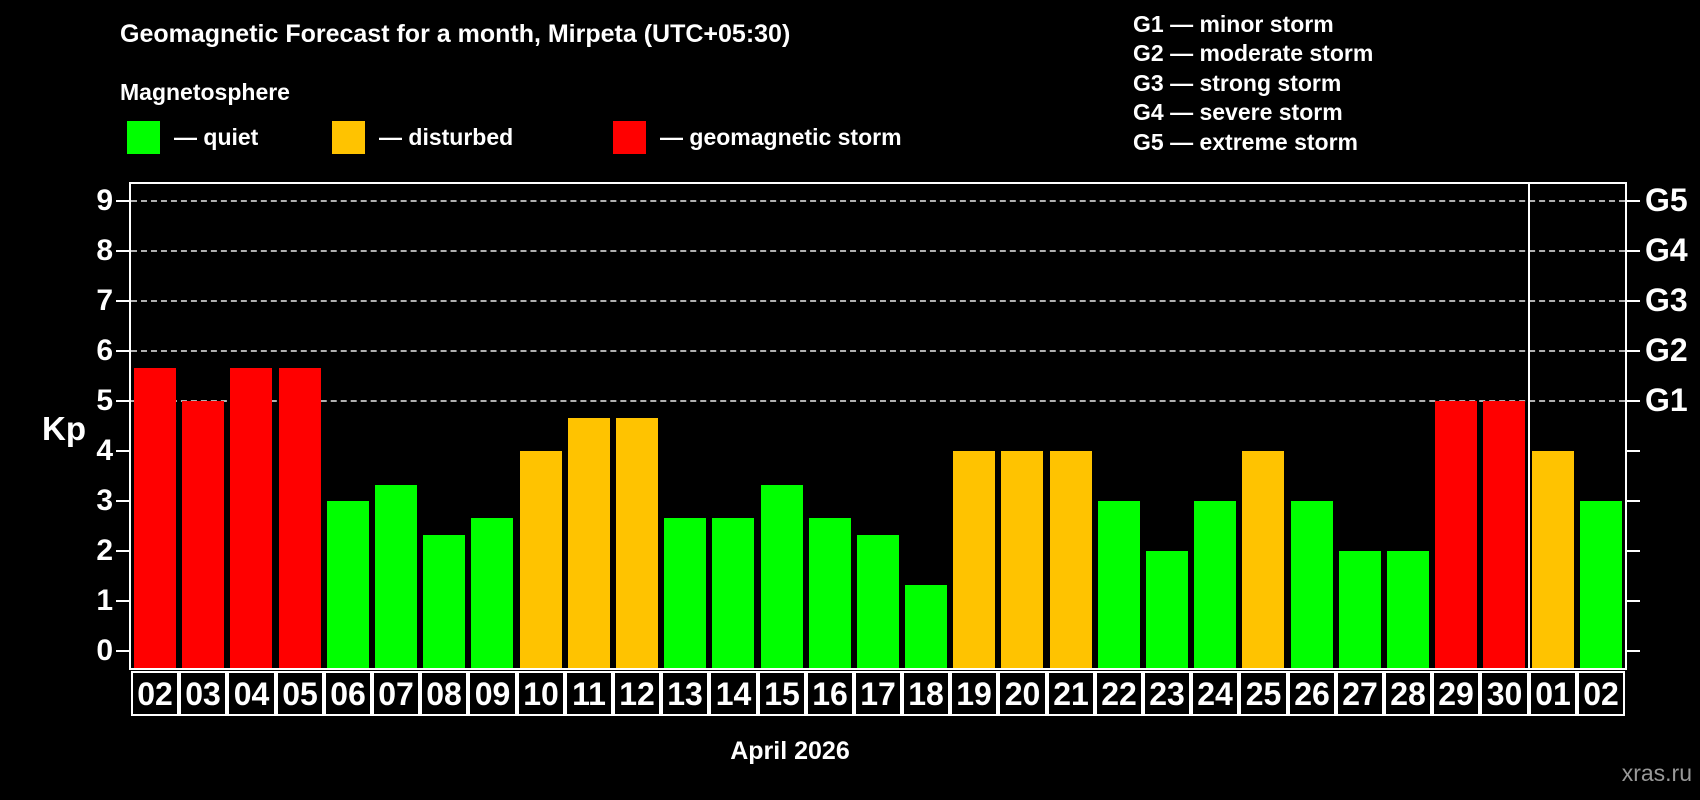 This screenshot has height=800, width=1700. Describe the element at coordinates (782, 693) in the screenshot. I see `day-label-15: 15` at that location.